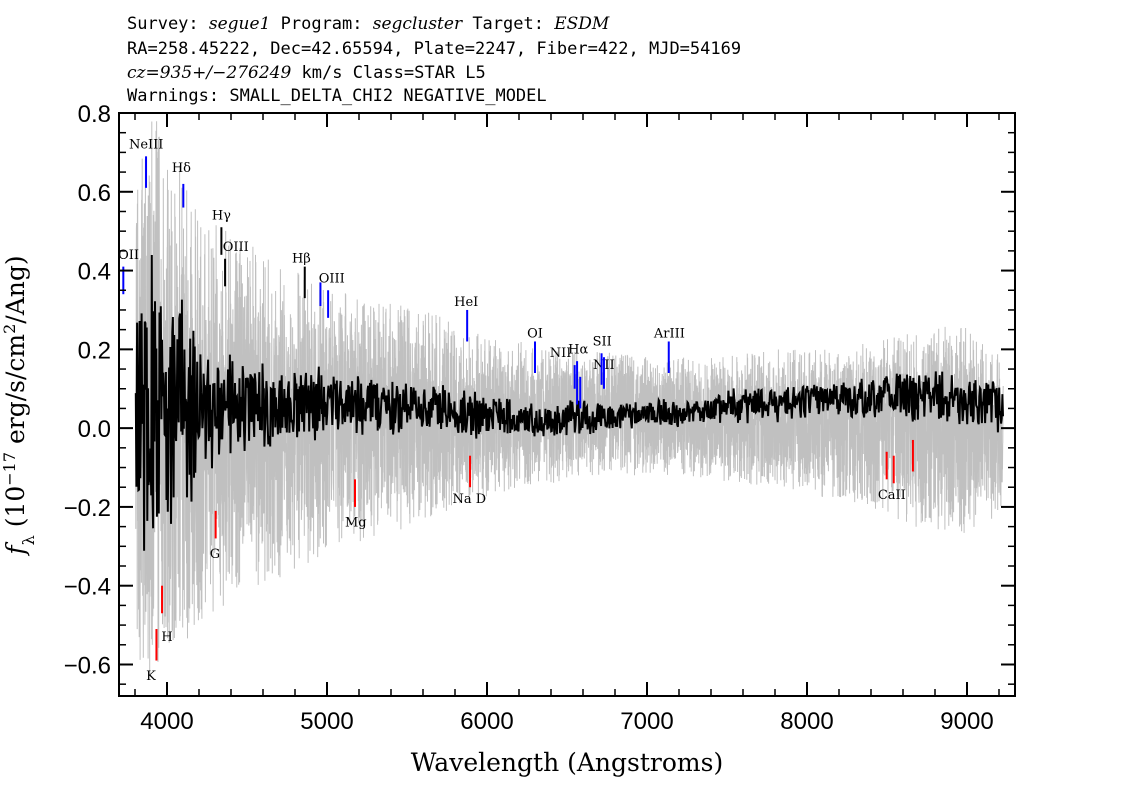 This screenshot has height=810, width=1134. Describe the element at coordinates (15, 549) in the screenshot. I see `y-axis-label-part: f` at that location.